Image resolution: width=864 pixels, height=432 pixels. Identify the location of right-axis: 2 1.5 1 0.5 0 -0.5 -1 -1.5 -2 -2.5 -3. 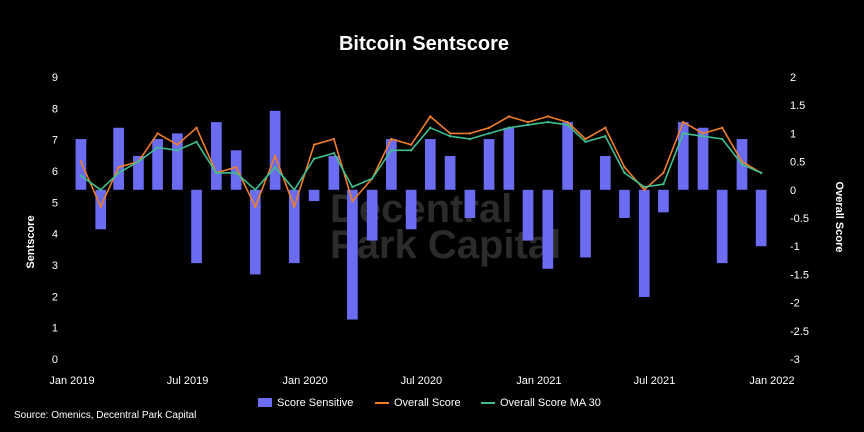
(799, 219).